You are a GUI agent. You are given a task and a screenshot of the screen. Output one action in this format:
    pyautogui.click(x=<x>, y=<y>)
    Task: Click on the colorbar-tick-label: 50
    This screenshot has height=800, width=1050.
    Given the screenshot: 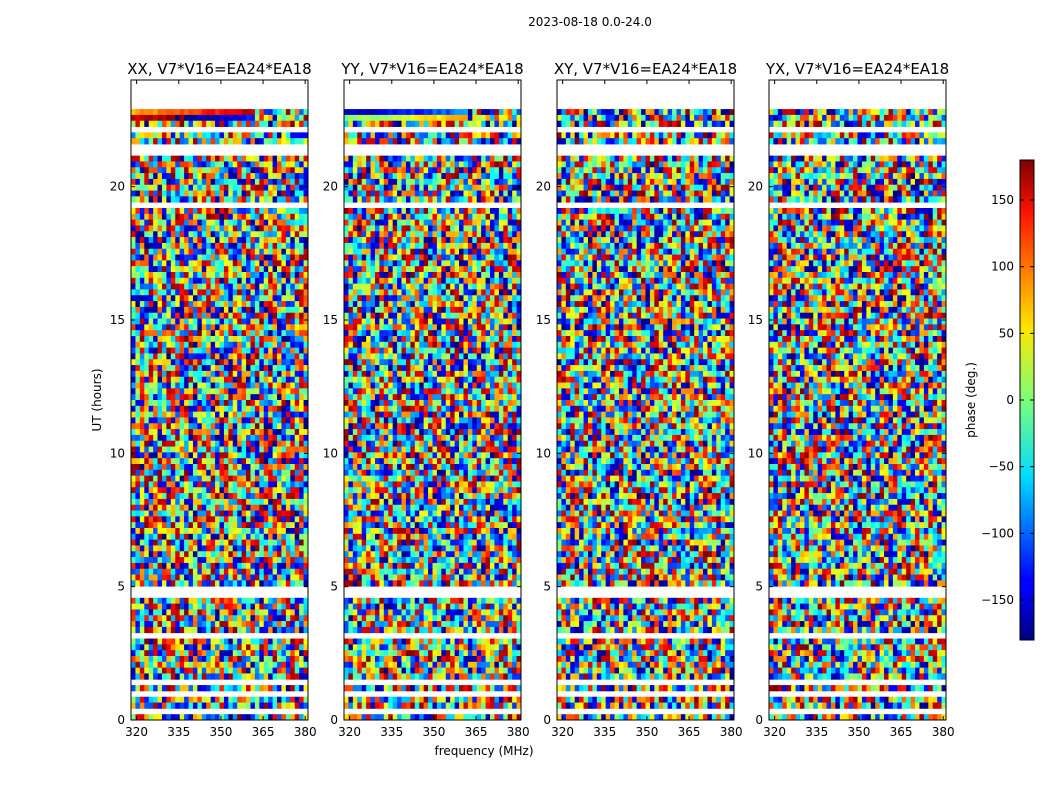 What is the action you would take?
    pyautogui.click(x=1006, y=333)
    